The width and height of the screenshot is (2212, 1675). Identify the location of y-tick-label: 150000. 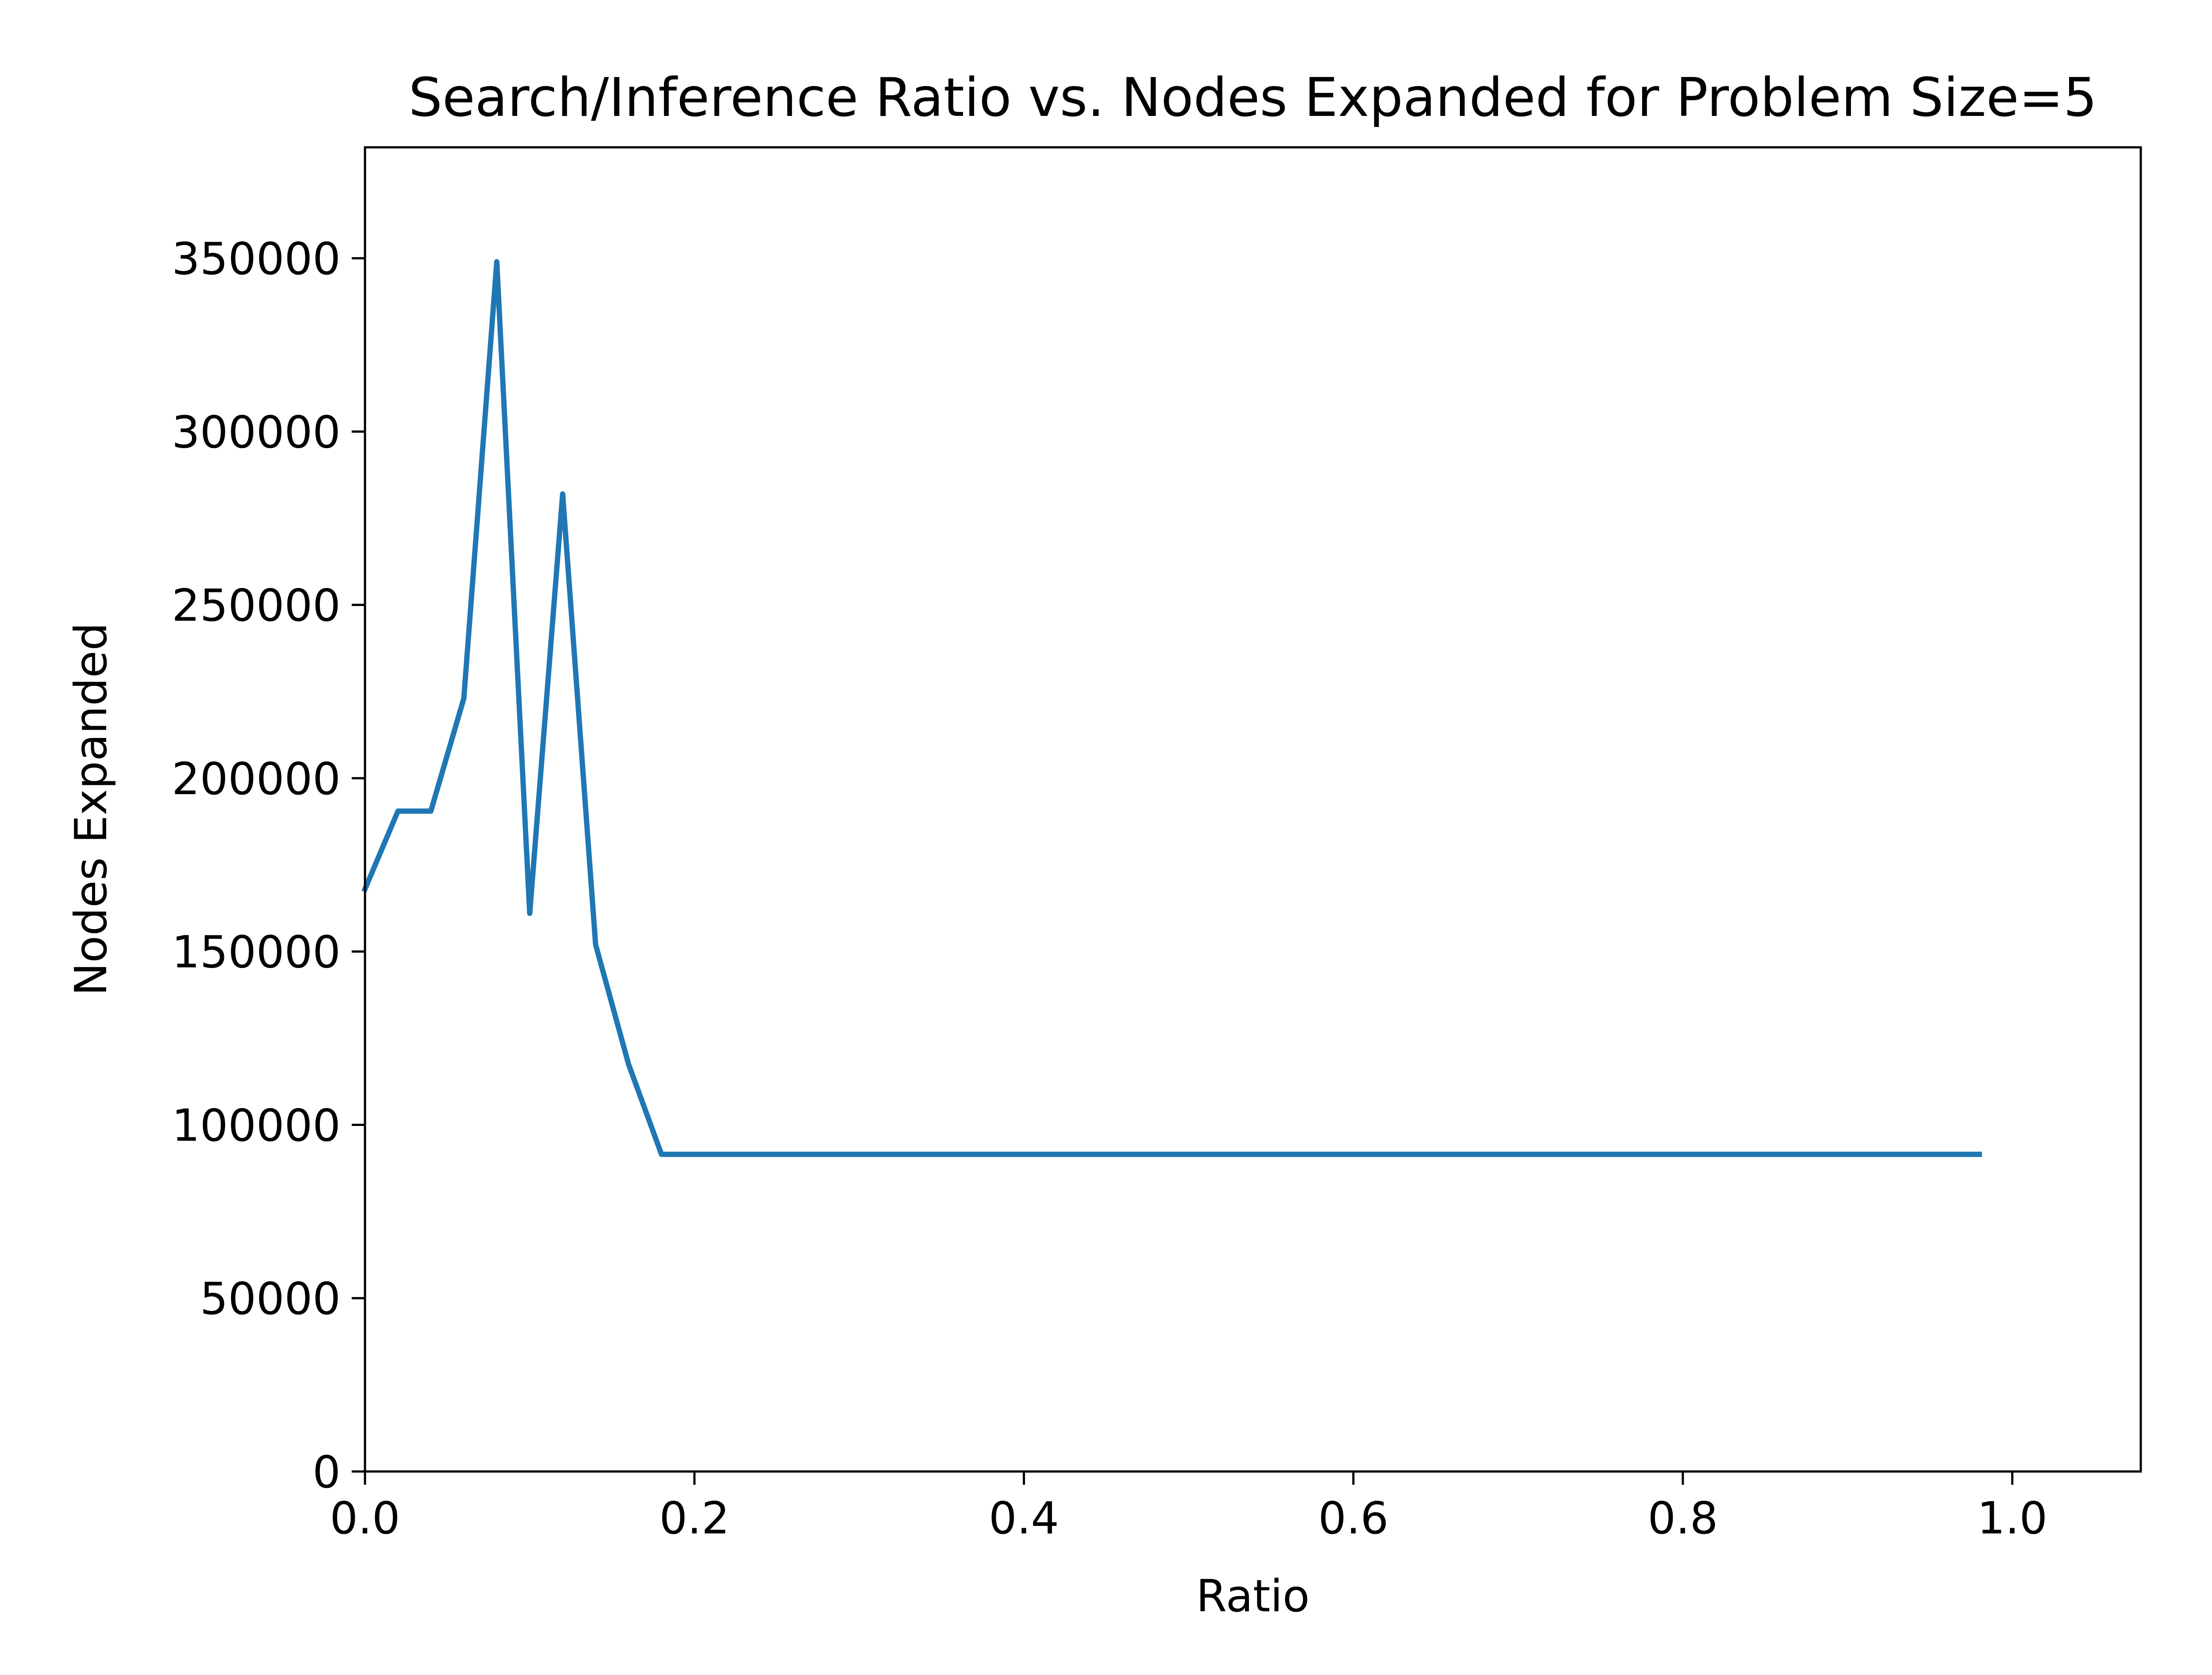
(256, 952).